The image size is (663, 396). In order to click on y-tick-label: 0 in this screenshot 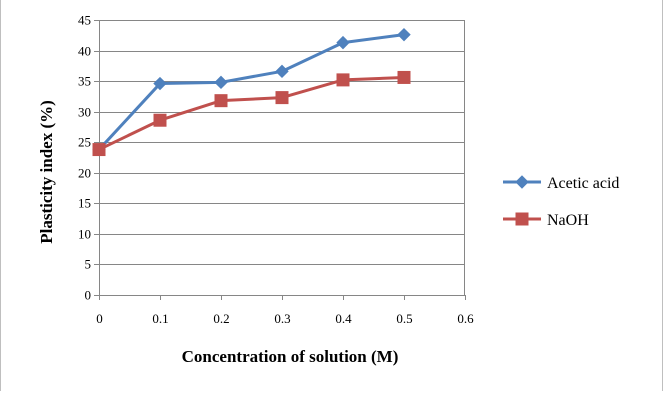, I will do `click(88, 295)`.